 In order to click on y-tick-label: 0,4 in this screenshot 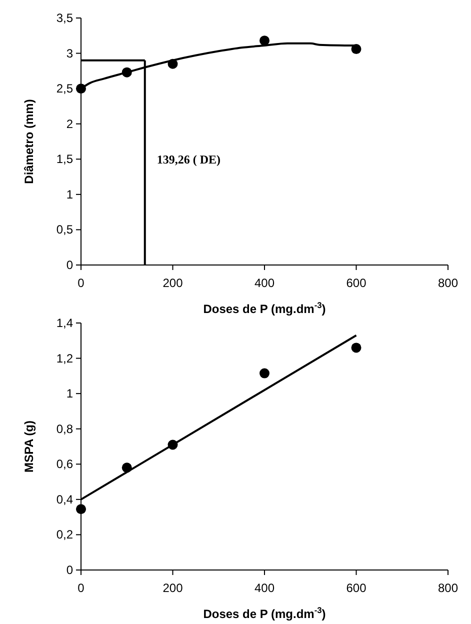, I will do `click(65, 499)`.